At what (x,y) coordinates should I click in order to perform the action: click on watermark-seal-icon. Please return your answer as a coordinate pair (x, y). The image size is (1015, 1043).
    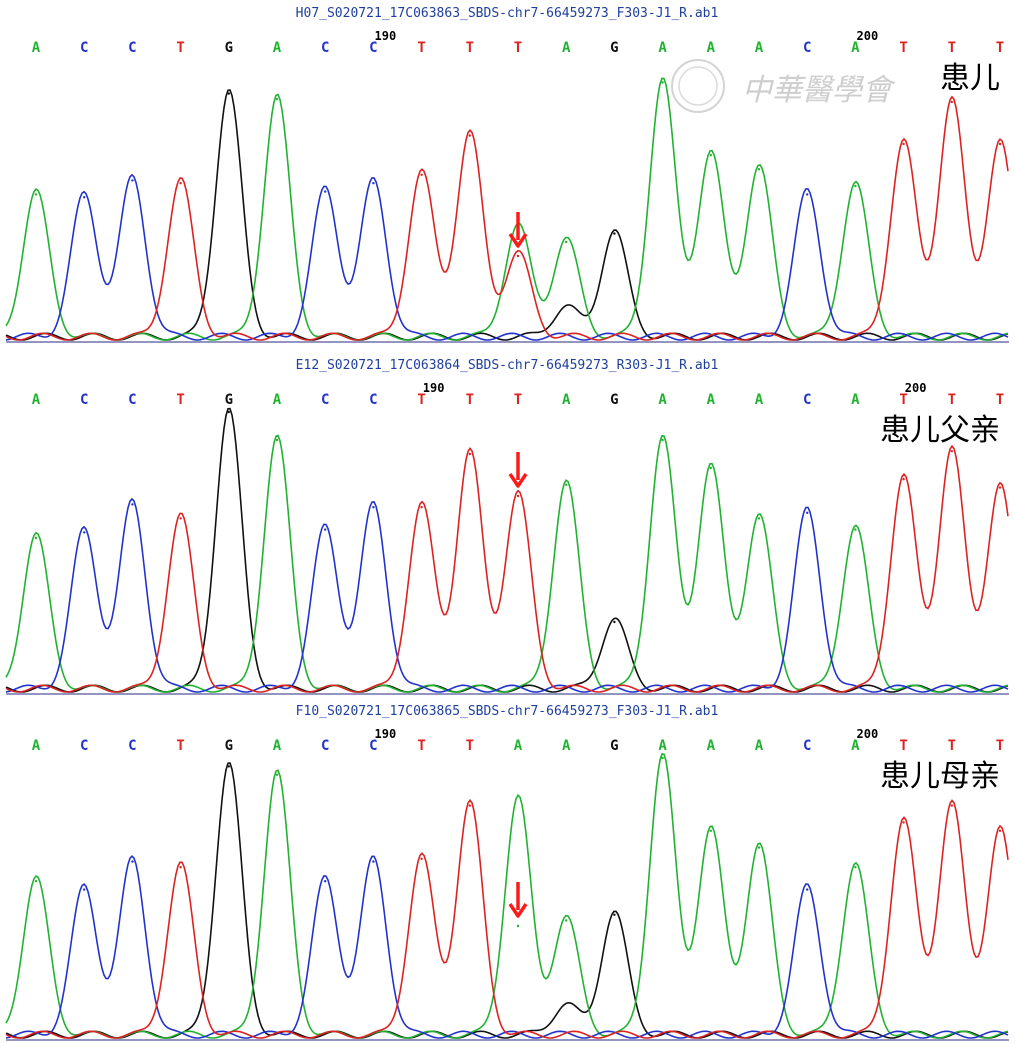
    Looking at the image, I should click on (698, 86).